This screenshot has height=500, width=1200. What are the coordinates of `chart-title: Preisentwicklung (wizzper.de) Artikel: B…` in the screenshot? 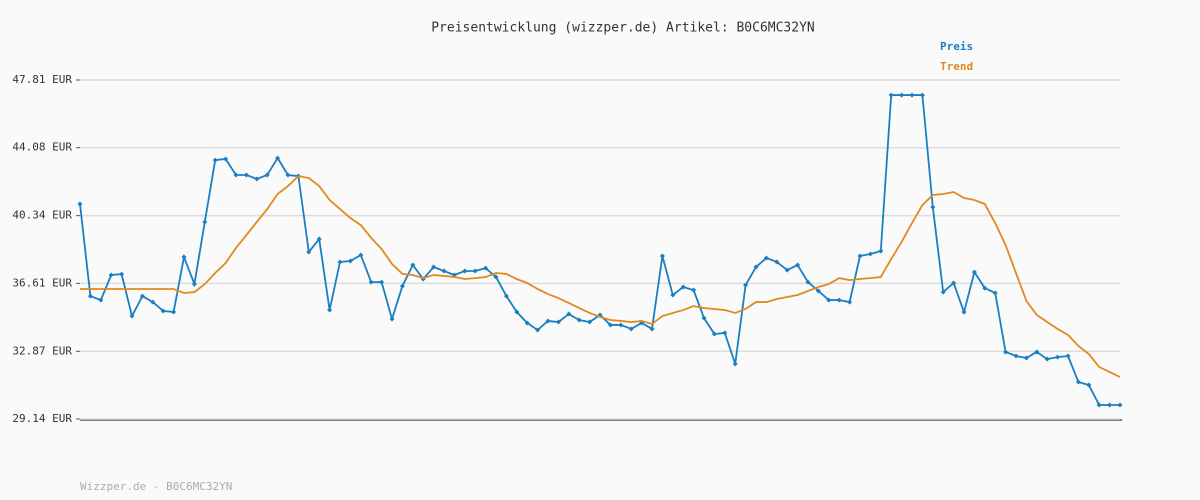 It's located at (623, 28).